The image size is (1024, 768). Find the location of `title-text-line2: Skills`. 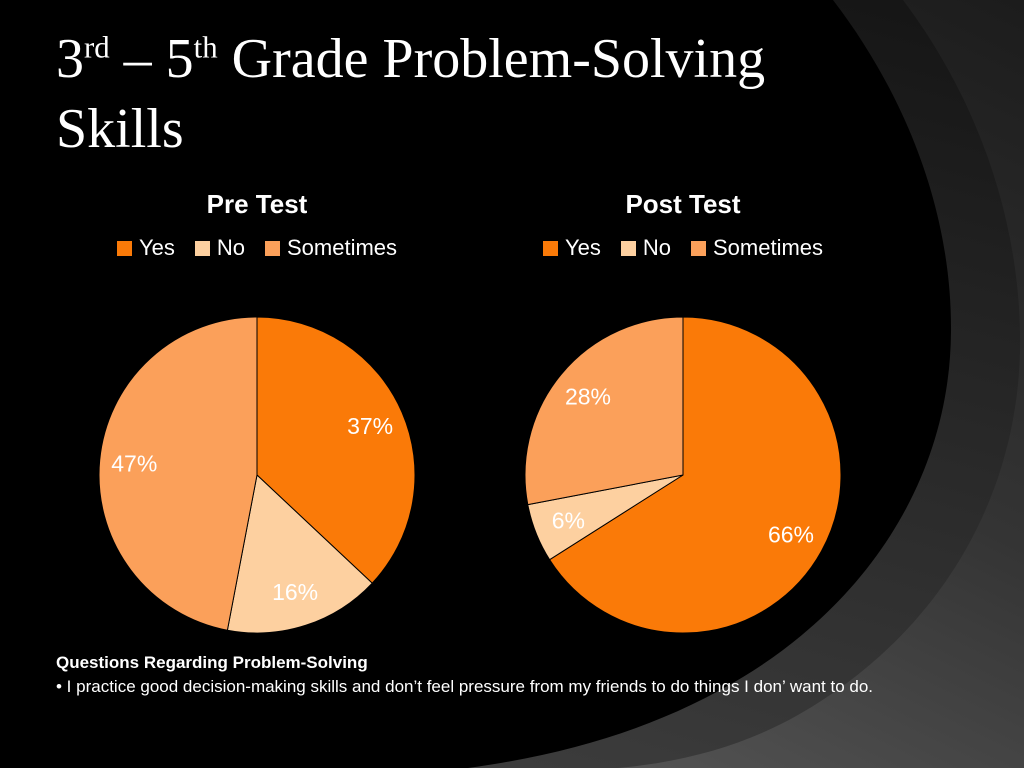

title-text-line2: Skills is located at coordinates (120, 129).